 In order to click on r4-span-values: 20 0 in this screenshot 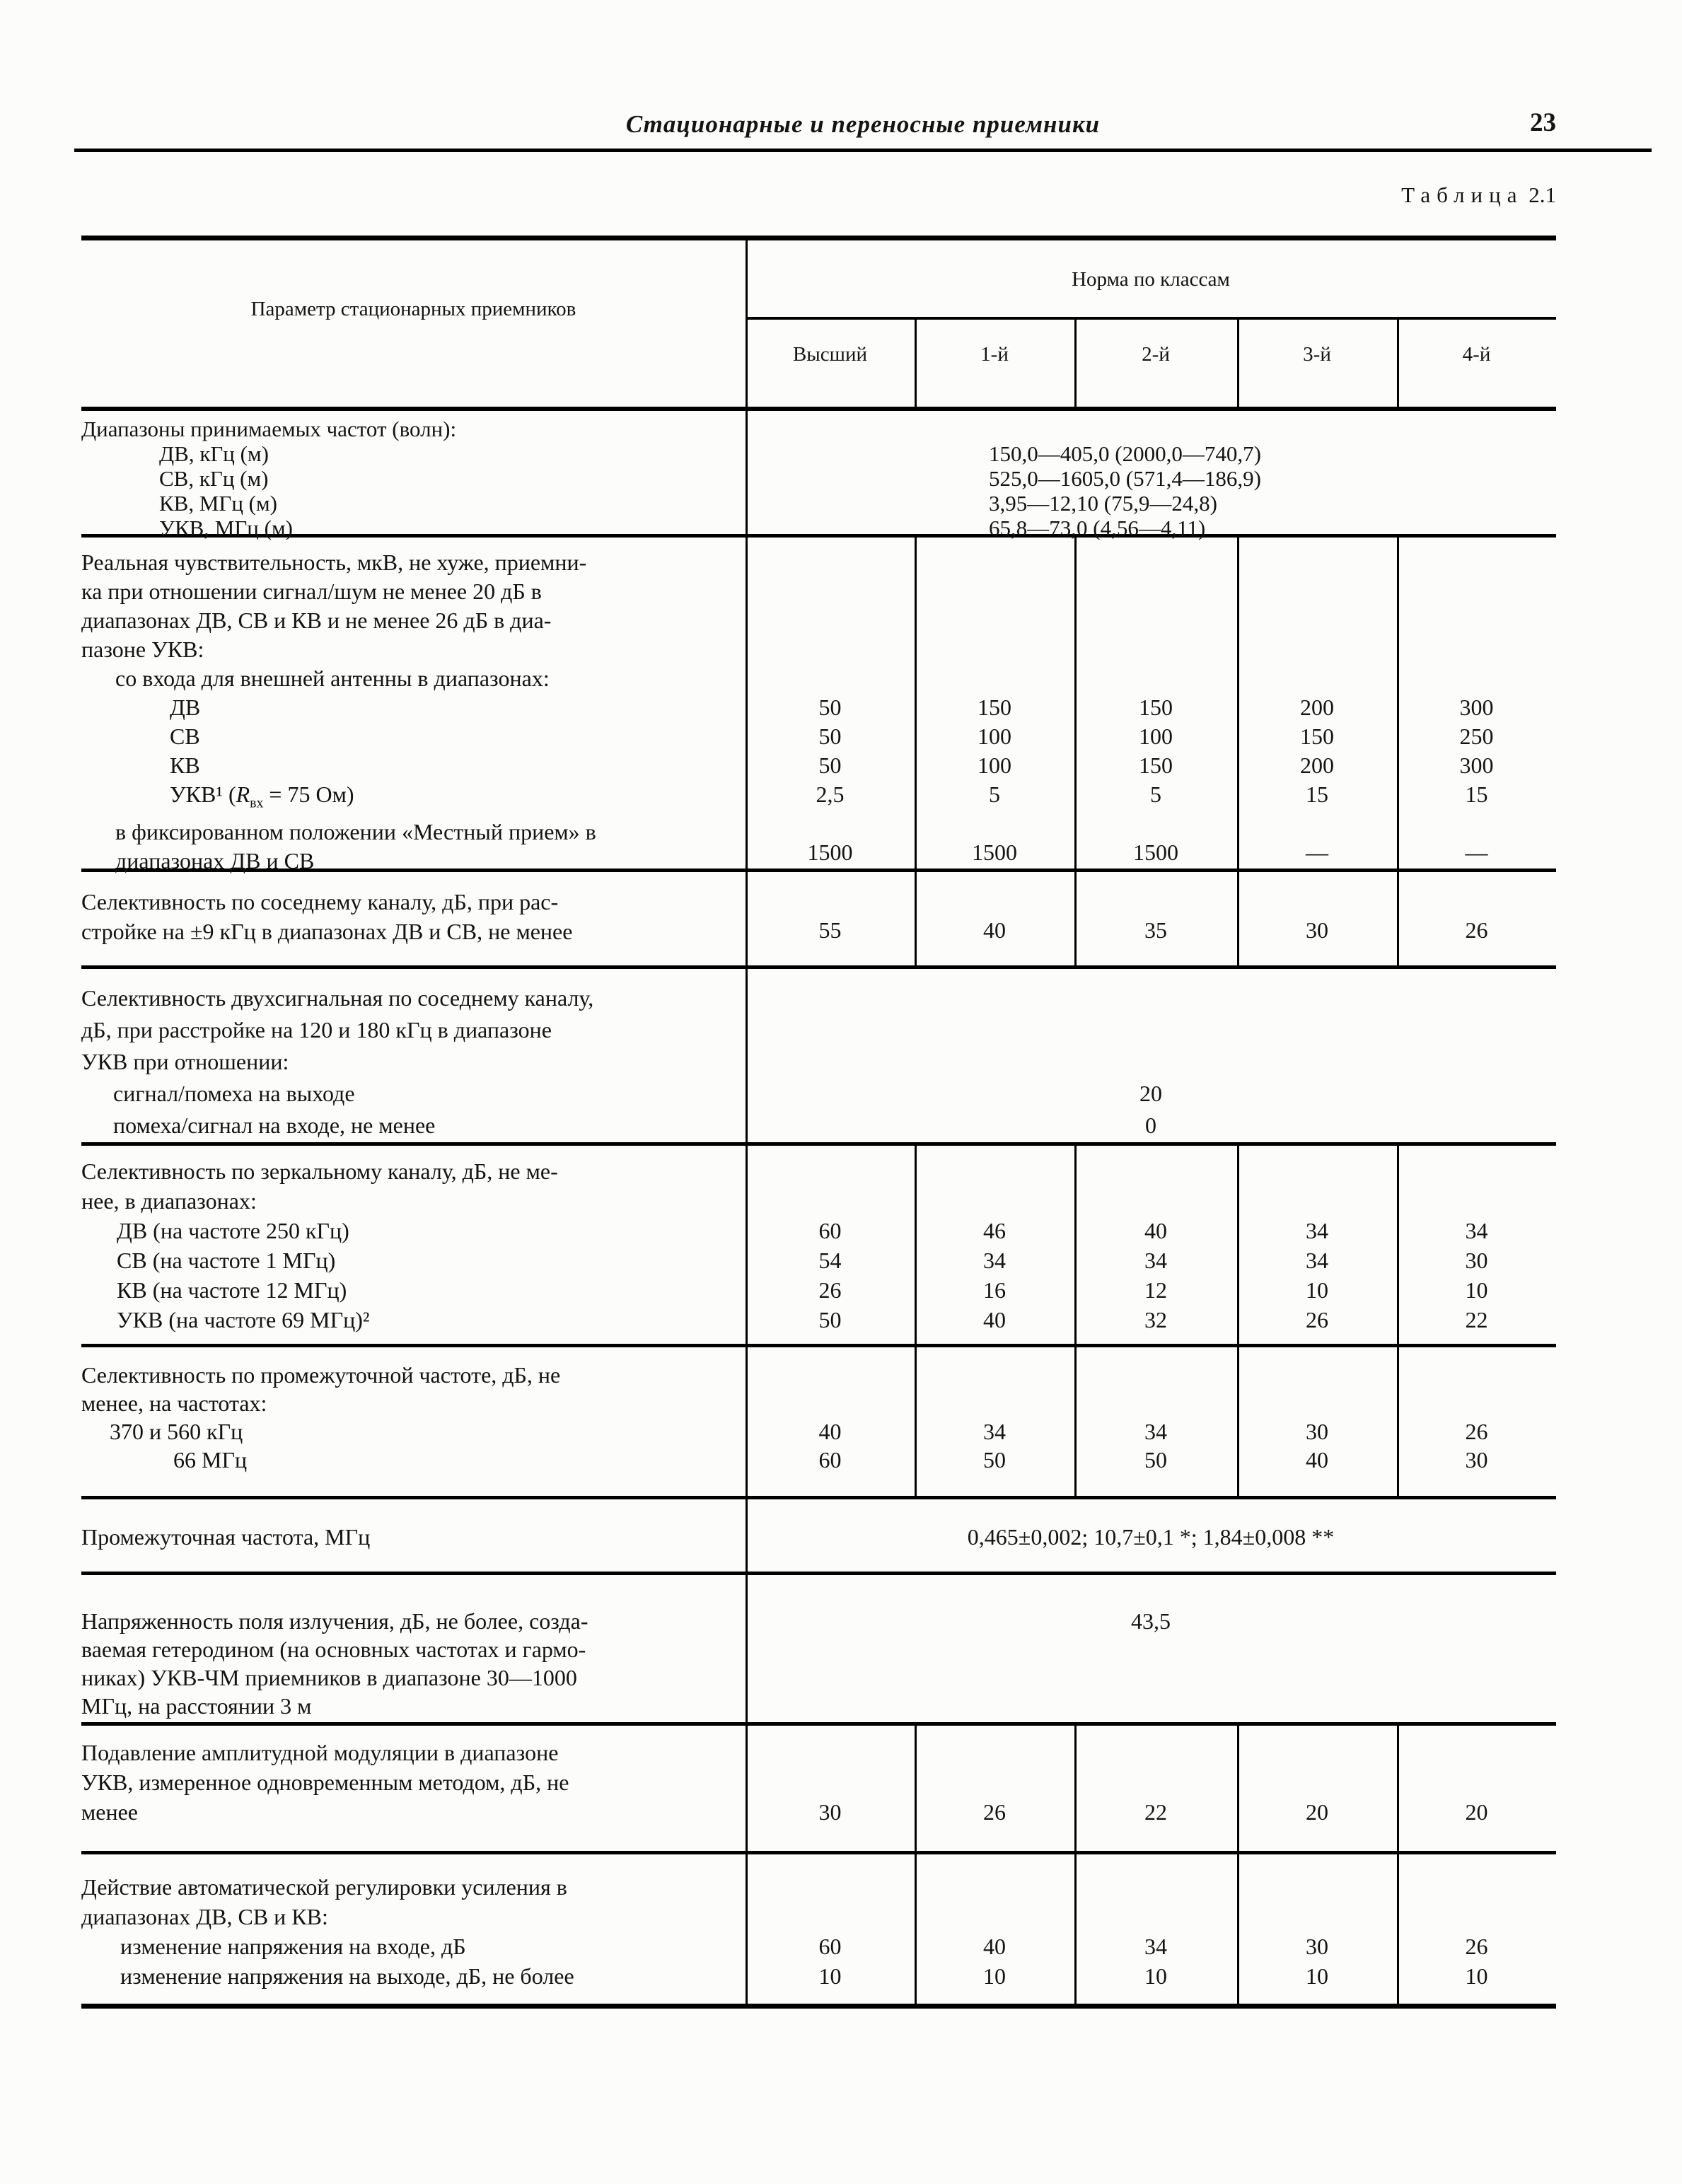, I will do `click(1151, 1110)`.